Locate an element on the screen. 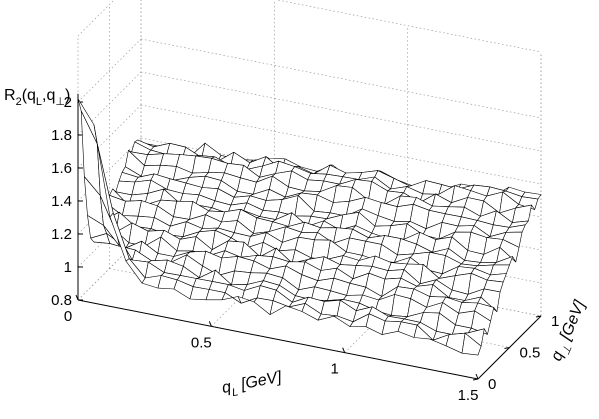  z-tick-label: 1.6 is located at coordinates (61, 168).